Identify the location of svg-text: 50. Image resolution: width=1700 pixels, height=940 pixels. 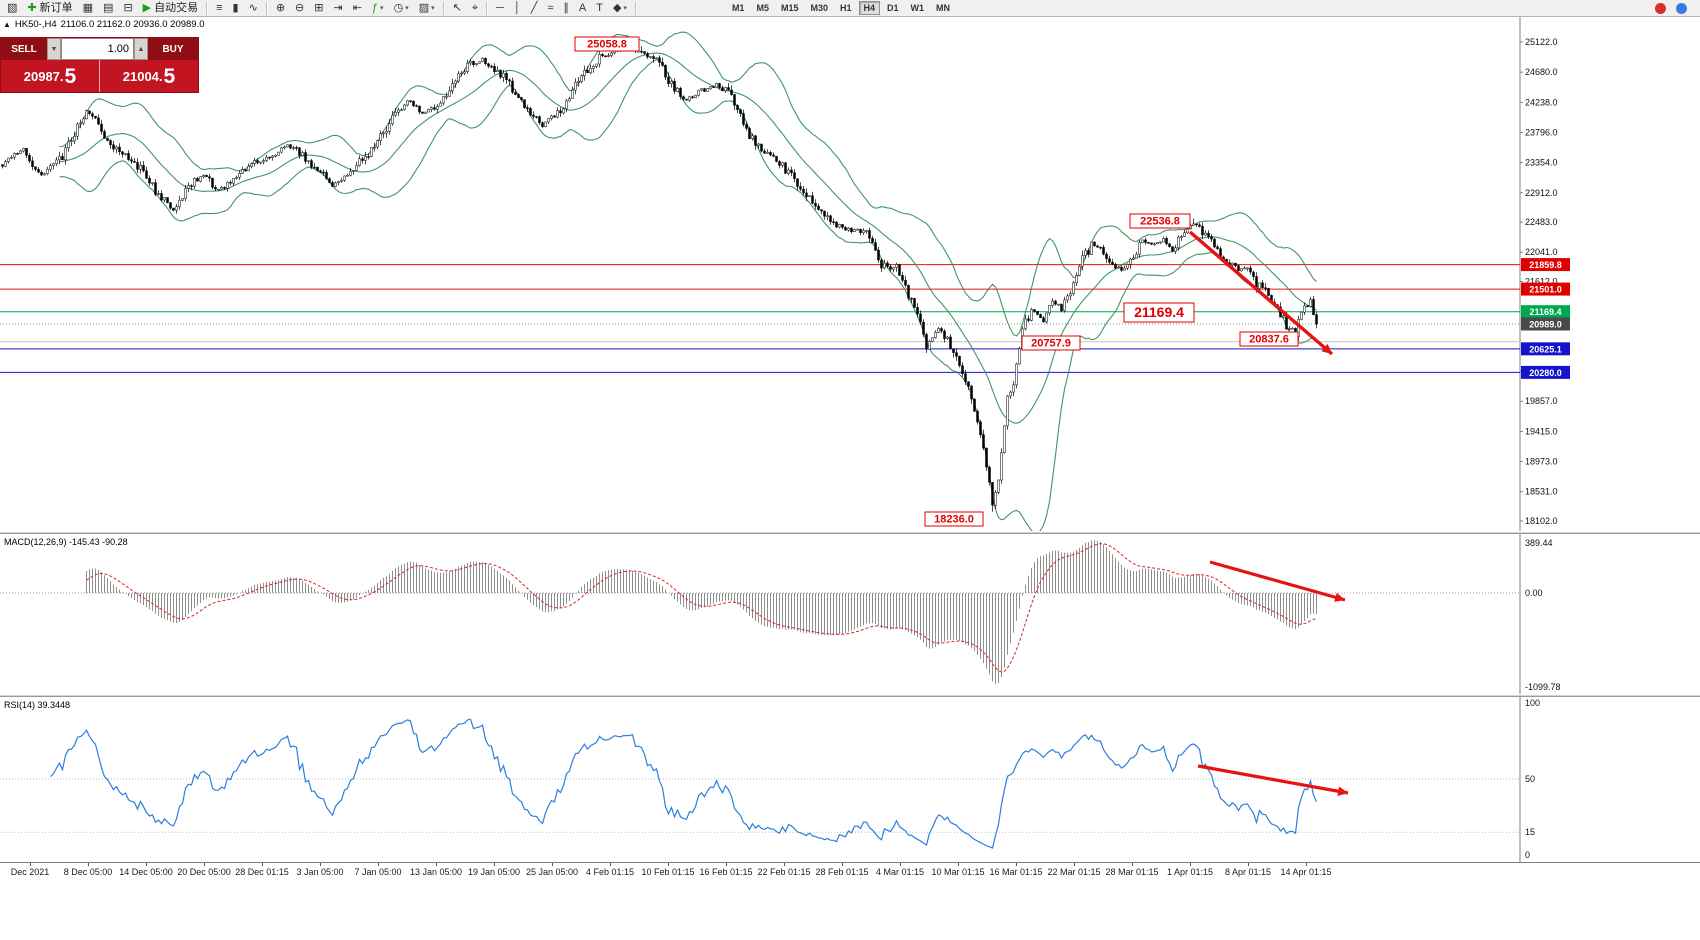
(1530, 779).